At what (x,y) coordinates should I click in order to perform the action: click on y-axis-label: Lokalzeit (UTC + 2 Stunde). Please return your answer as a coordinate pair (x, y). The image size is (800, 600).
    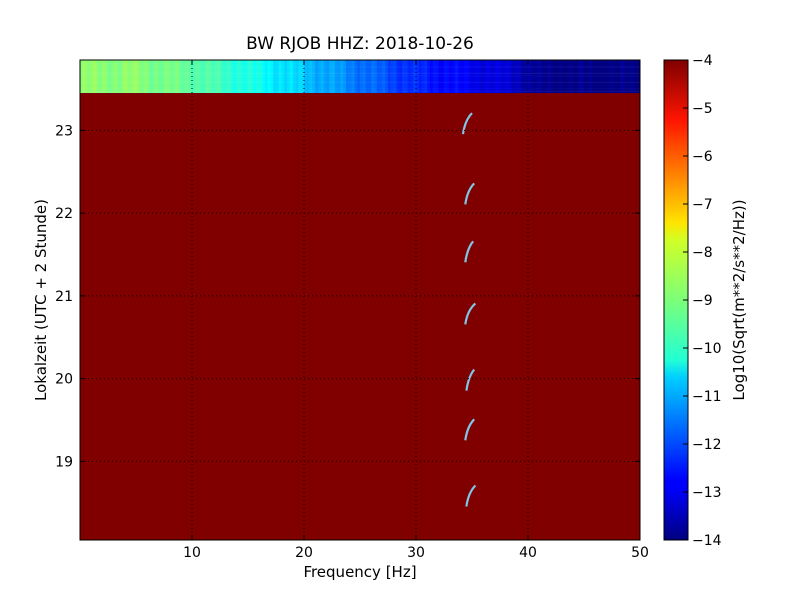
    Looking at the image, I should click on (41, 300).